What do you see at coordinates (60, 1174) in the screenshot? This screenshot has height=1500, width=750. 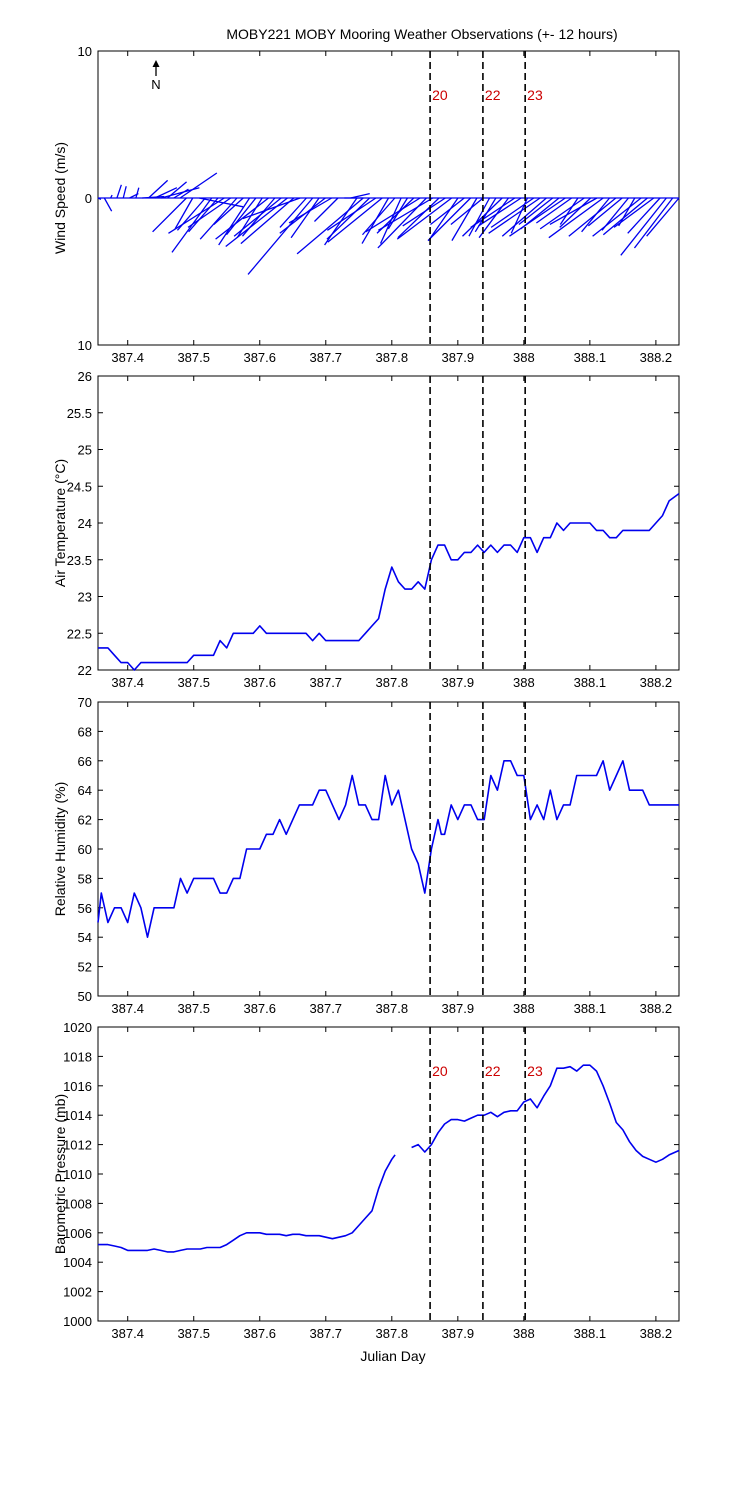 I see `y-axis-label: Barometric Pressure (mb)` at bounding box center [60, 1174].